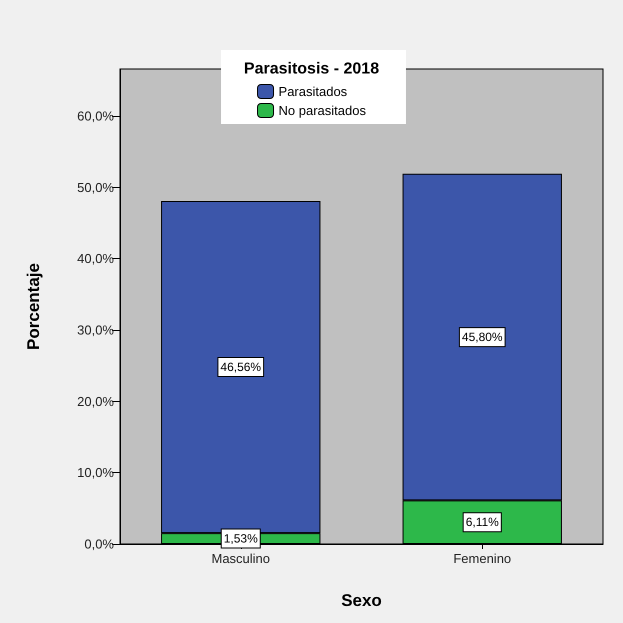  What do you see at coordinates (95, 258) in the screenshot?
I see `y-tick-label: 40,0%` at bounding box center [95, 258].